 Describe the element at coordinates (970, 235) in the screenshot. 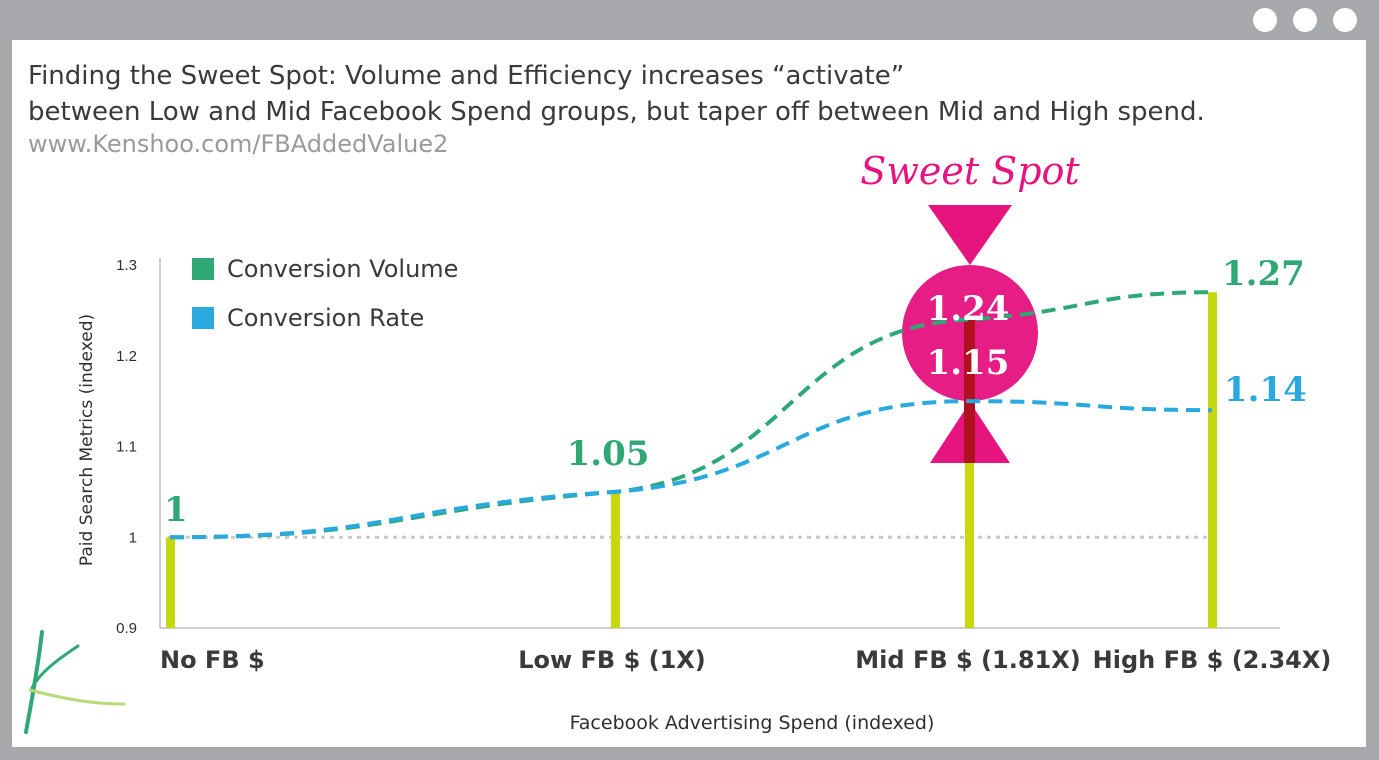

I see `sweet-spot-top-triangle` at that location.